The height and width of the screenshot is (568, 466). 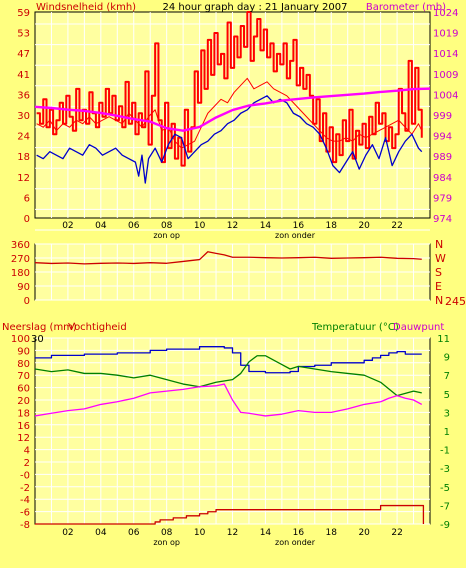 I want to click on humidity-axis-title: Vochtigheid, so click(x=97, y=327).